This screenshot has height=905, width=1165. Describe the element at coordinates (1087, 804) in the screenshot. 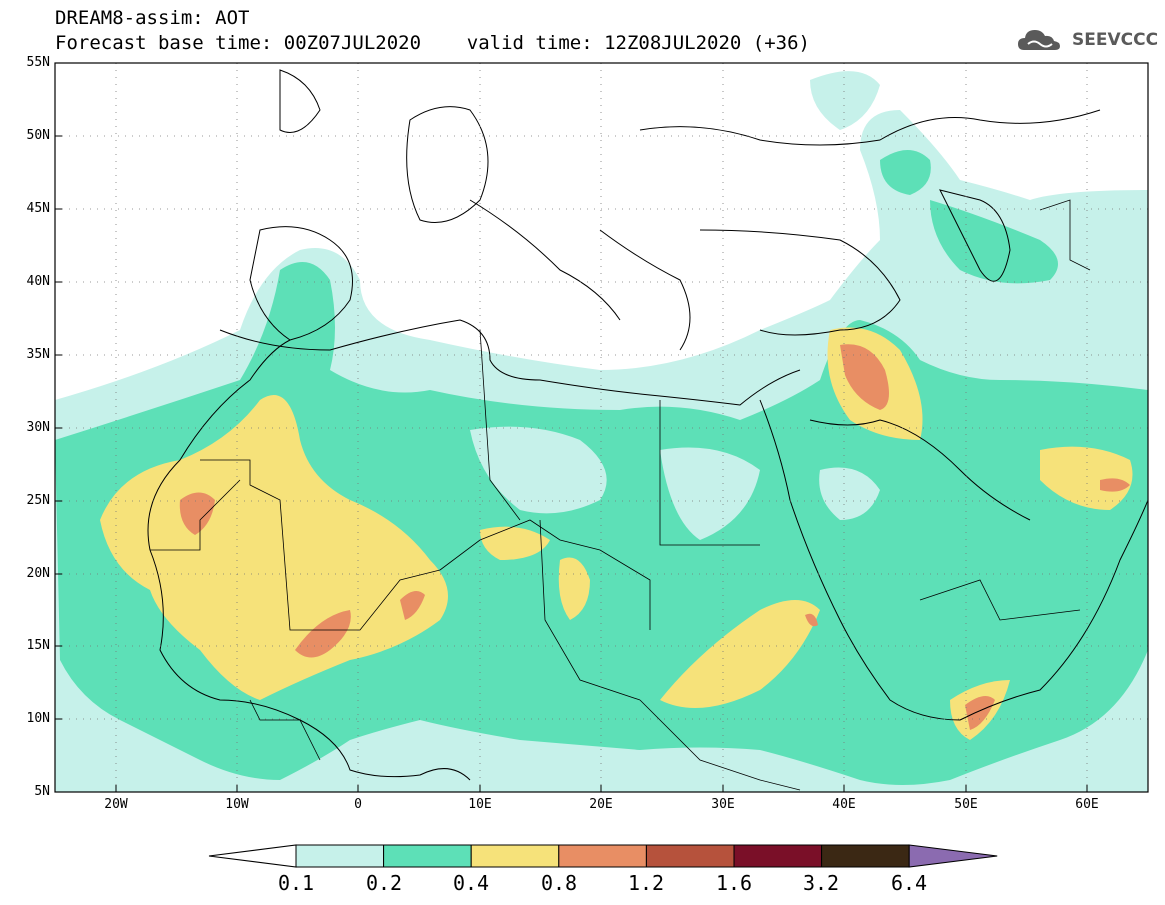

I see `lon-label: 60E` at that location.